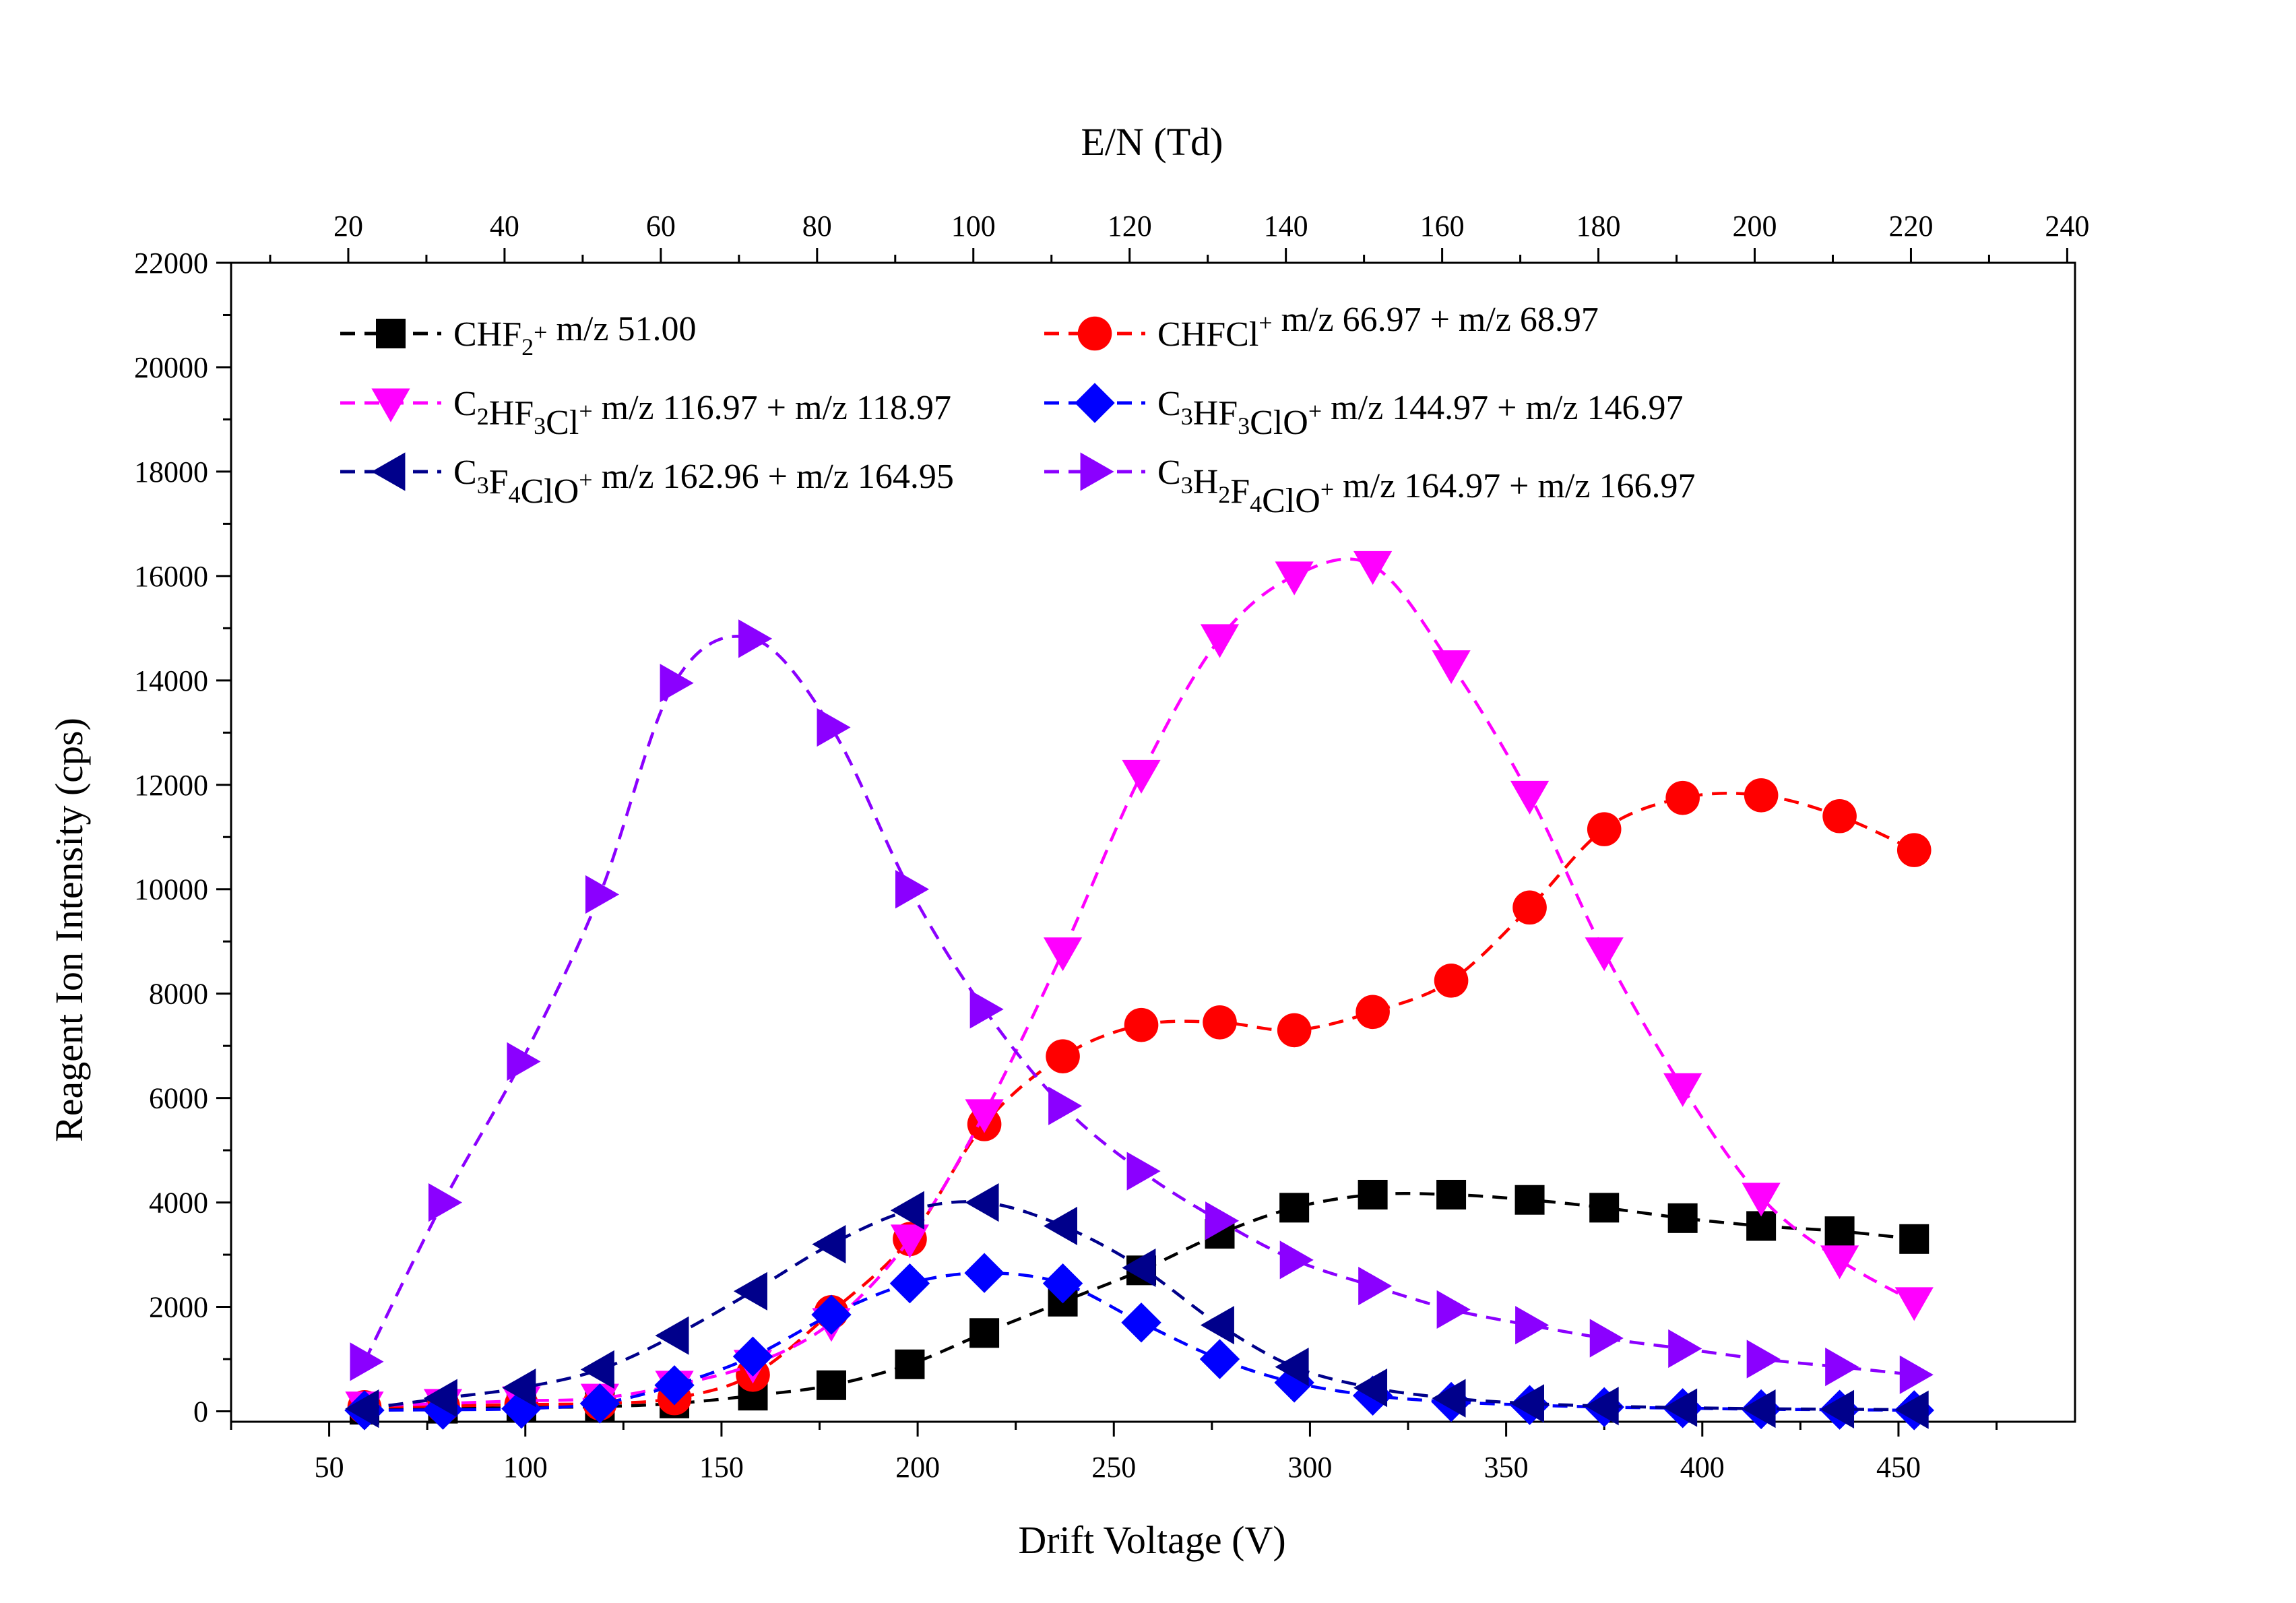  Describe the element at coordinates (1442, 226) in the screenshot. I see `top-x-tick-label: 160` at that location.